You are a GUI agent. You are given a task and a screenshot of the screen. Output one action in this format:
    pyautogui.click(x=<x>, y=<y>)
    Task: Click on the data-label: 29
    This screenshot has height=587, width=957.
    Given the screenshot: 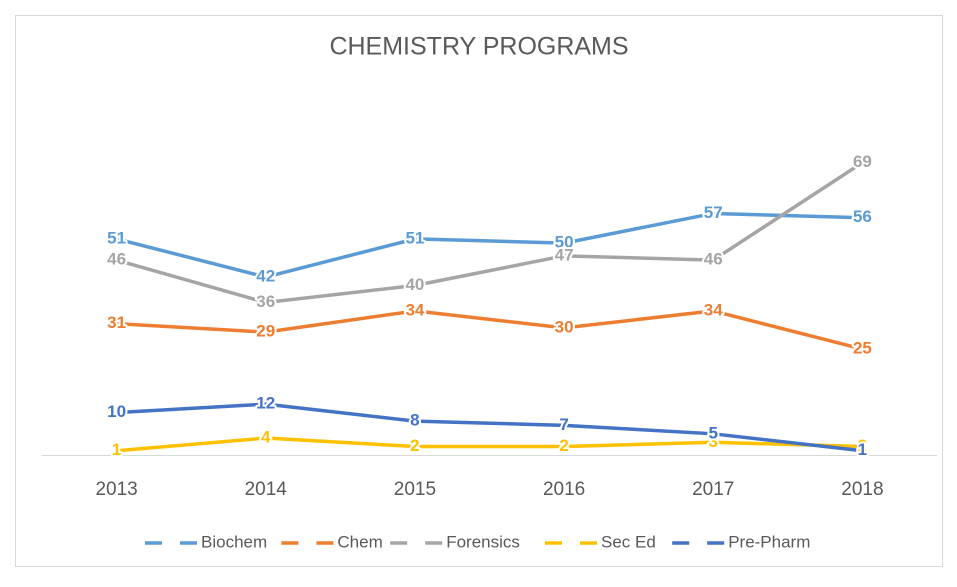 What is the action you would take?
    pyautogui.click(x=265, y=331)
    